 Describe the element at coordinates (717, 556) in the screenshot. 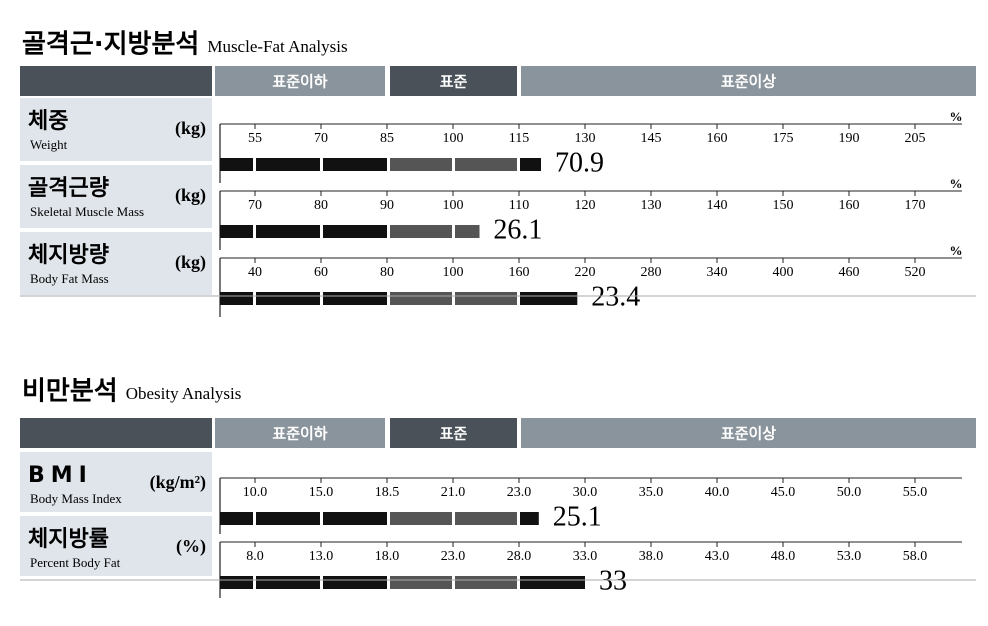

I see `tick-label: 43.0` at that location.